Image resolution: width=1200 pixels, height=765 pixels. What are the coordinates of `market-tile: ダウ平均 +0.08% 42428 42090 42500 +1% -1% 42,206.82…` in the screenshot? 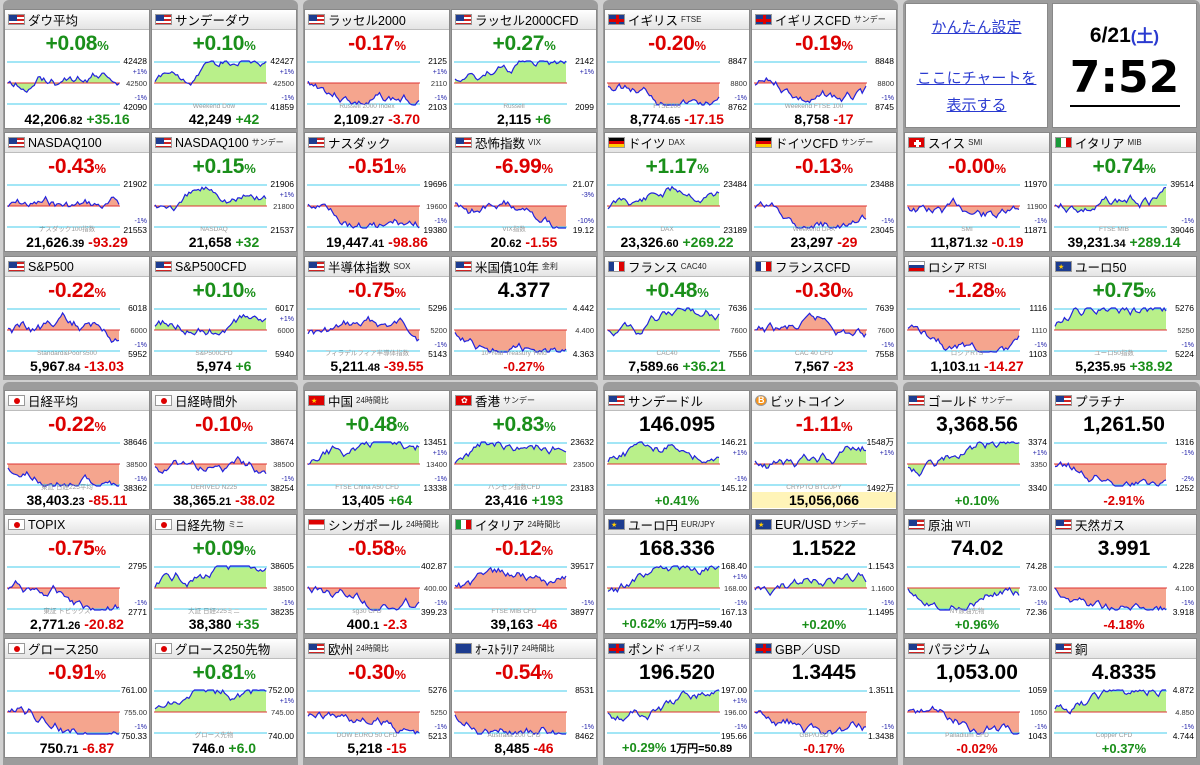 It's located at (77, 69).